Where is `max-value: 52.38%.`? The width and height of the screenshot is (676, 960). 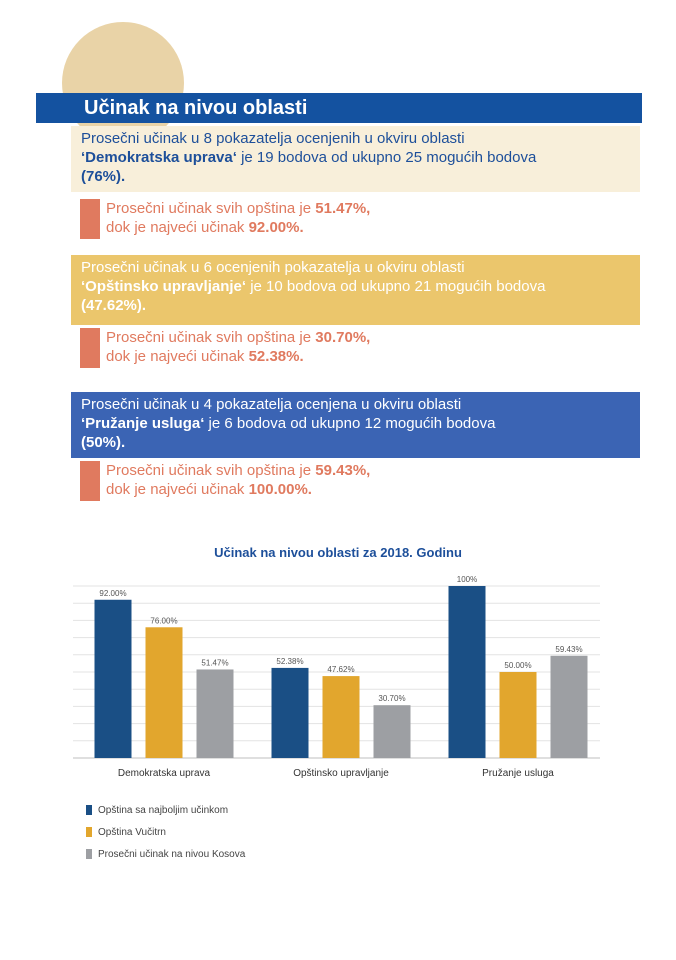
max-value: 52.38%. is located at coordinates (276, 356).